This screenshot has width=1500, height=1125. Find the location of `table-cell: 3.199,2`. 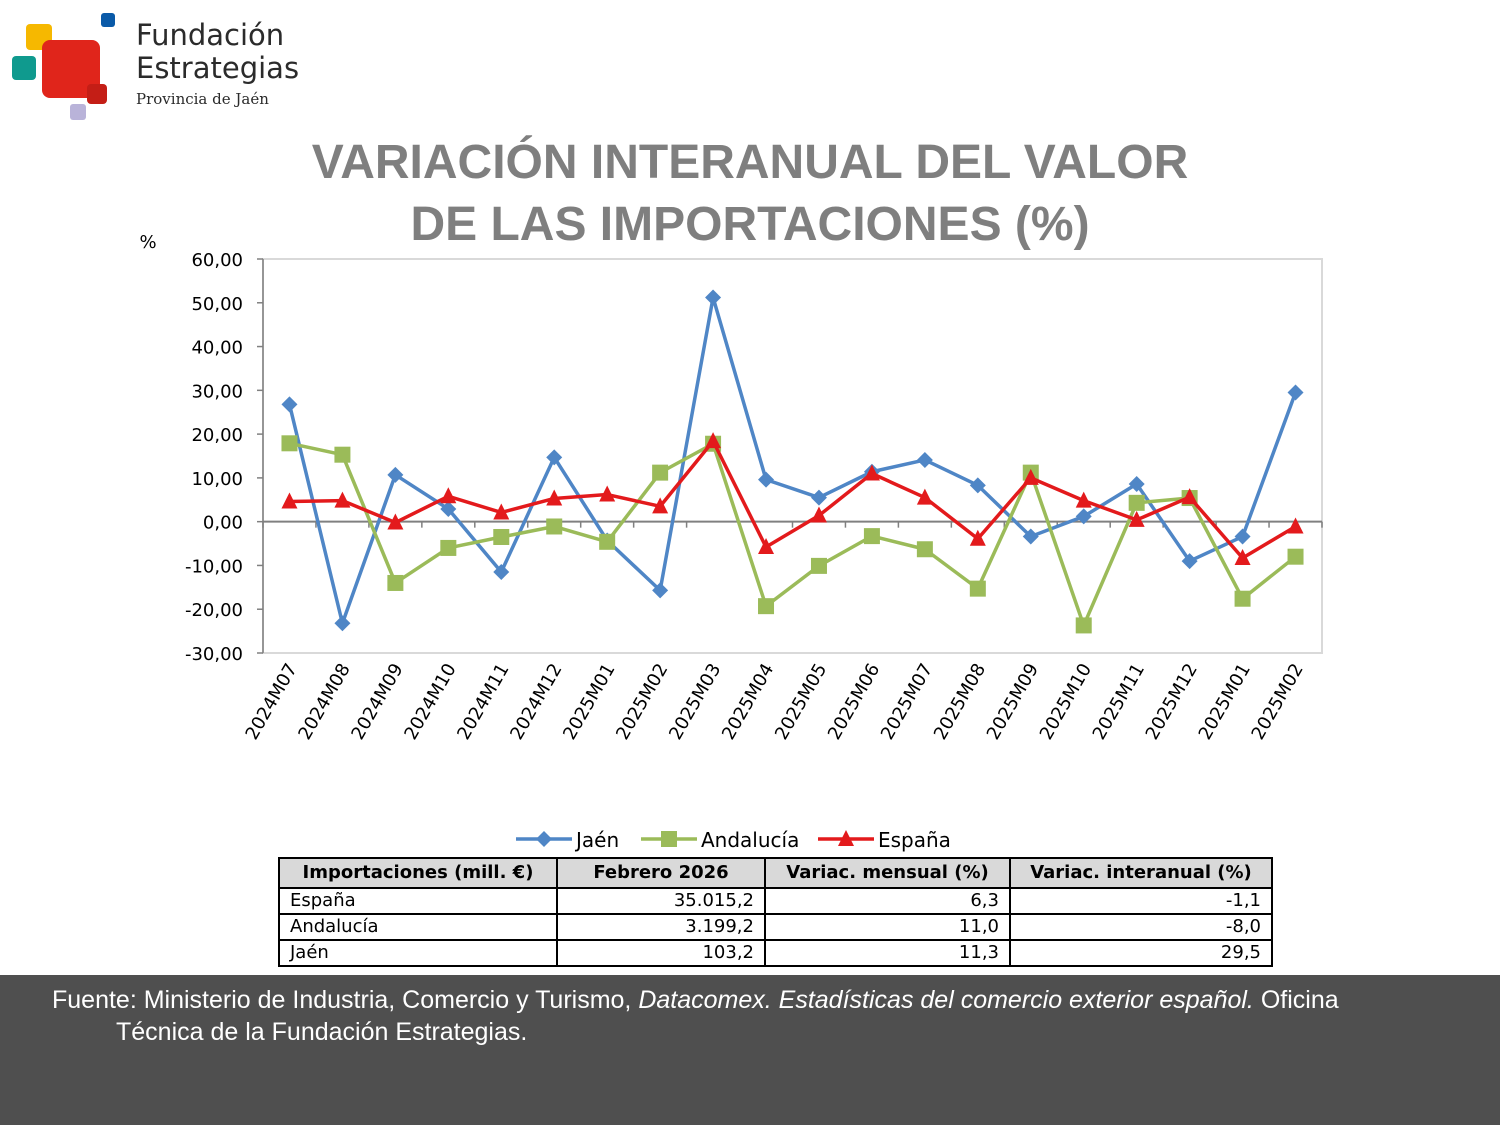

table-cell: 3.199,2 is located at coordinates (661, 927).